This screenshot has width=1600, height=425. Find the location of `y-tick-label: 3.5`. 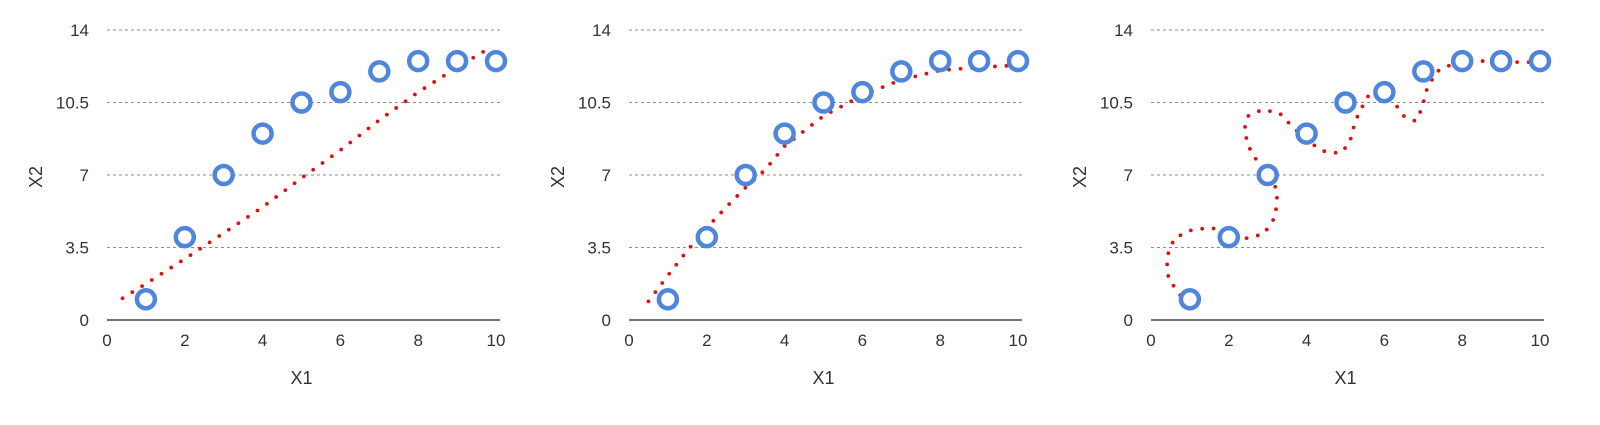

y-tick-label: 3.5 is located at coordinates (77, 248).